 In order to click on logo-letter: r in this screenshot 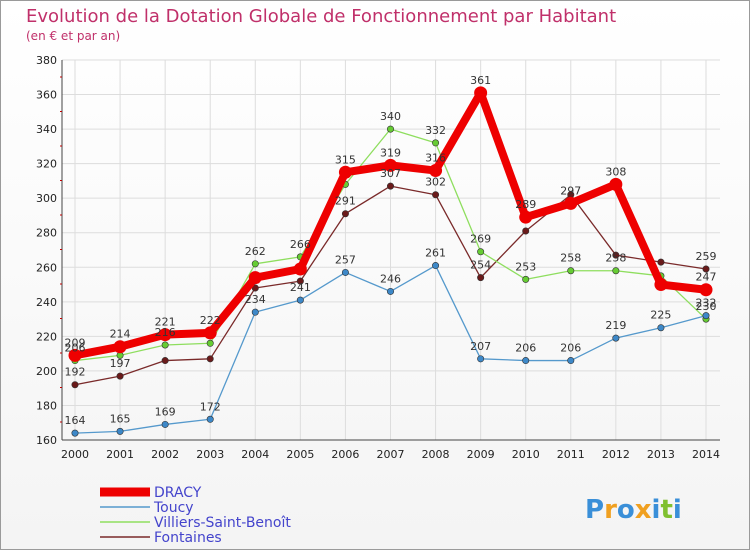, I will do `click(610, 510)`.